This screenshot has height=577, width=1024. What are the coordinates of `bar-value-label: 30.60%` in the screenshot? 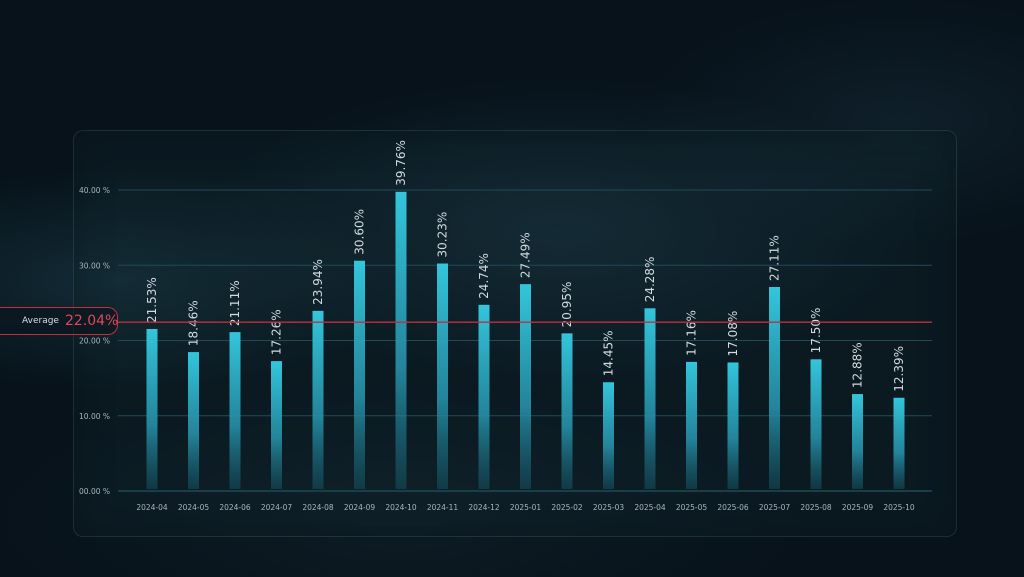 It's located at (360, 232).